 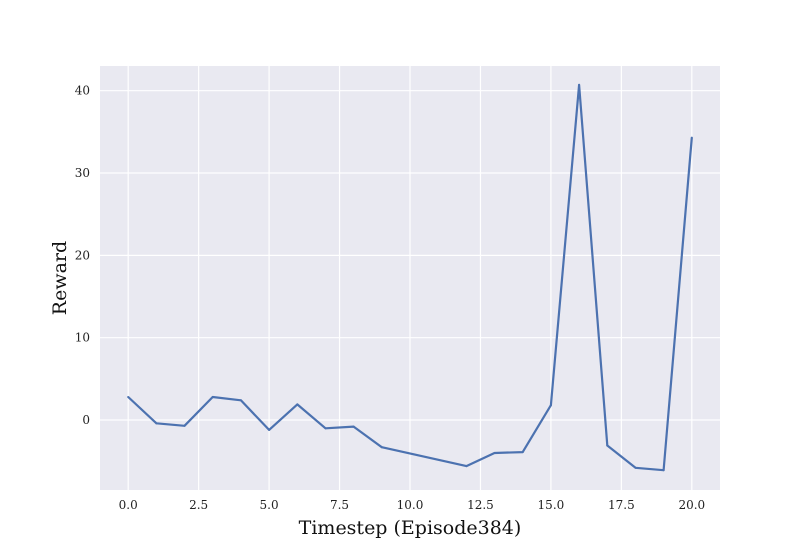 What do you see at coordinates (82, 91) in the screenshot?
I see `y-tick-label: 40` at bounding box center [82, 91].